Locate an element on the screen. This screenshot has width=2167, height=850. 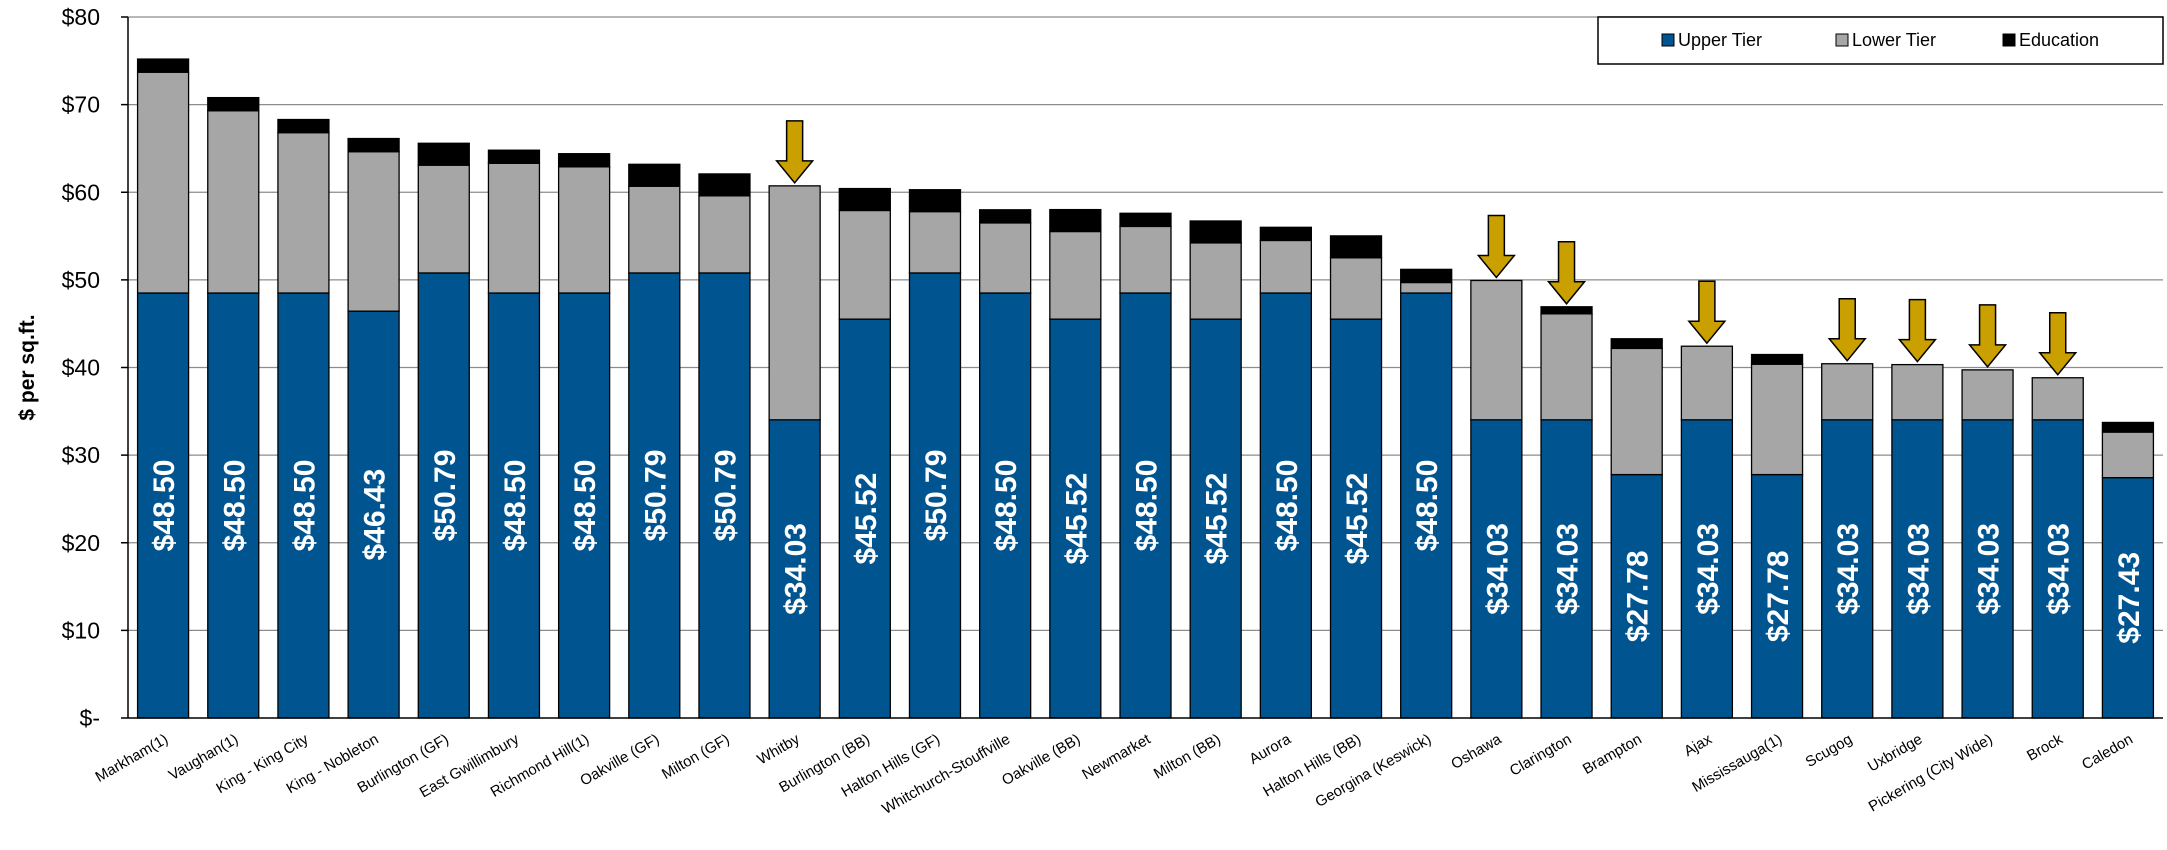
x-tick-label: Ajax is located at coordinates (1698, 745).